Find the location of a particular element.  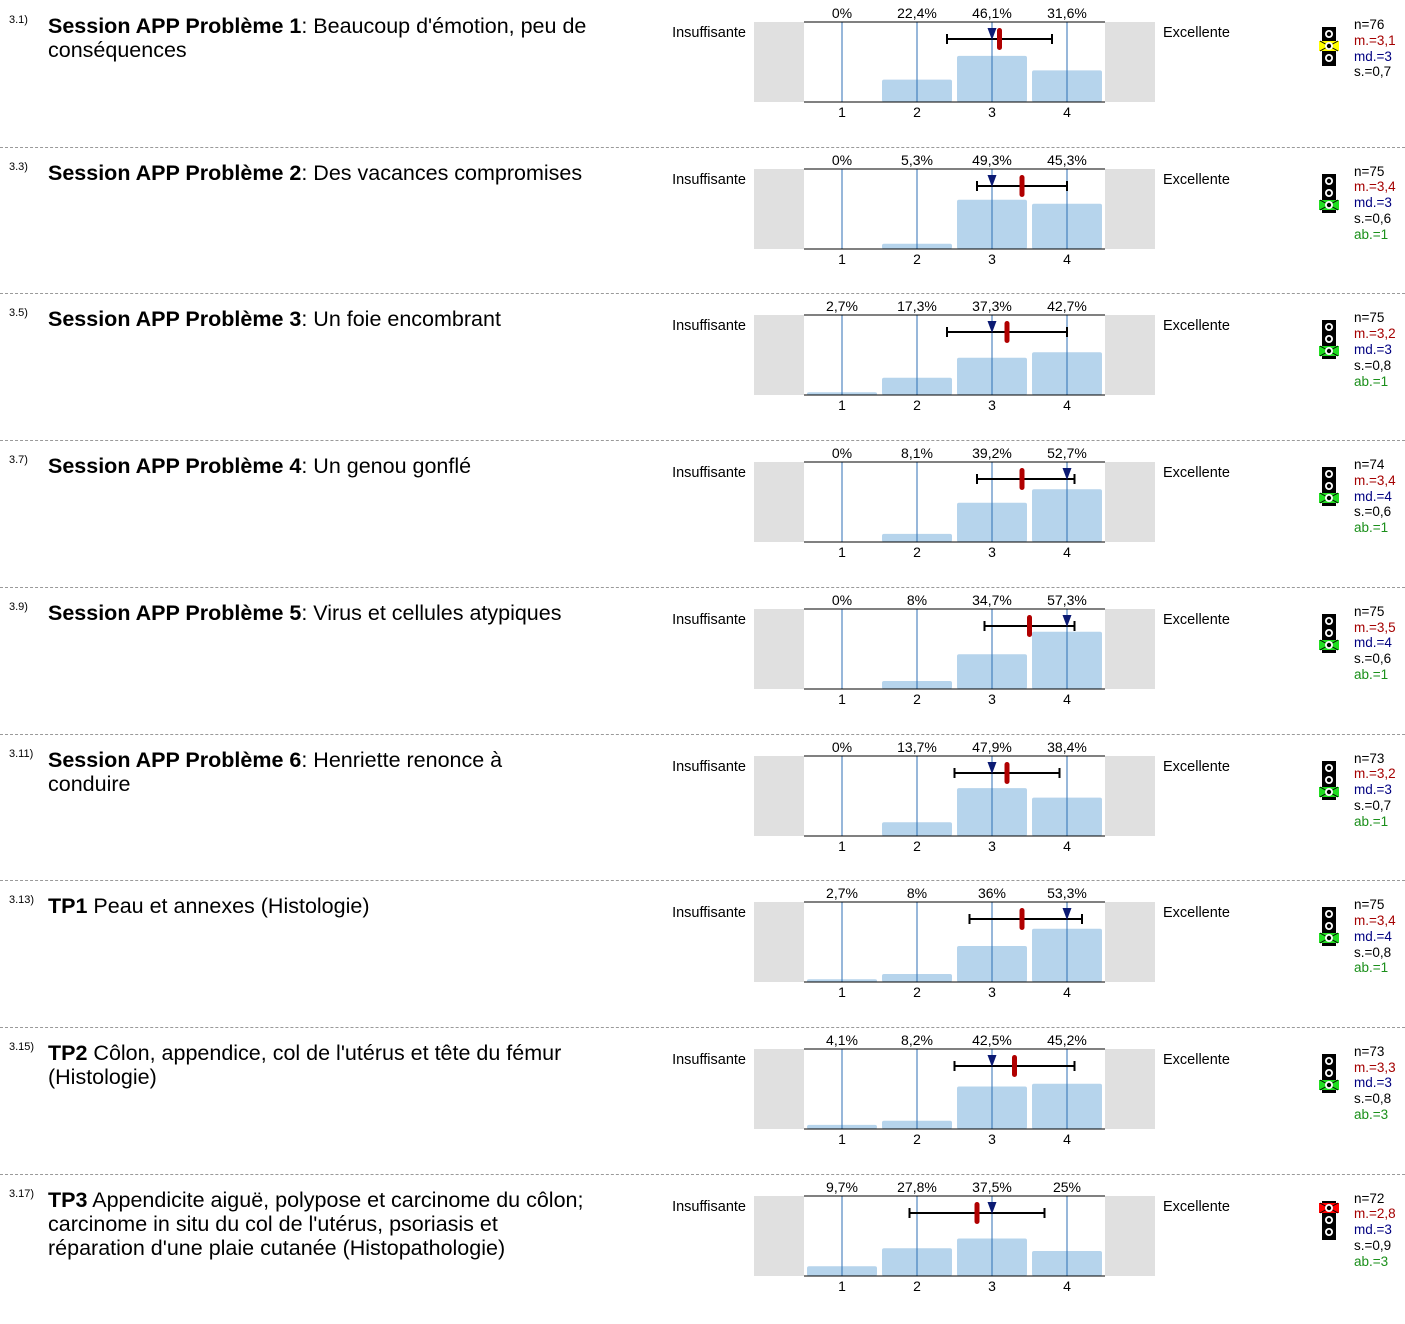

percent-label: 42,5% is located at coordinates (992, 1040).